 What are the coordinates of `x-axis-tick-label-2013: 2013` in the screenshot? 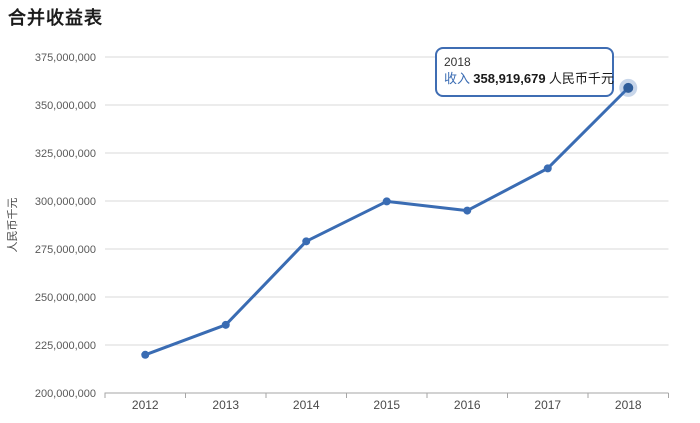 It's located at (225, 405).